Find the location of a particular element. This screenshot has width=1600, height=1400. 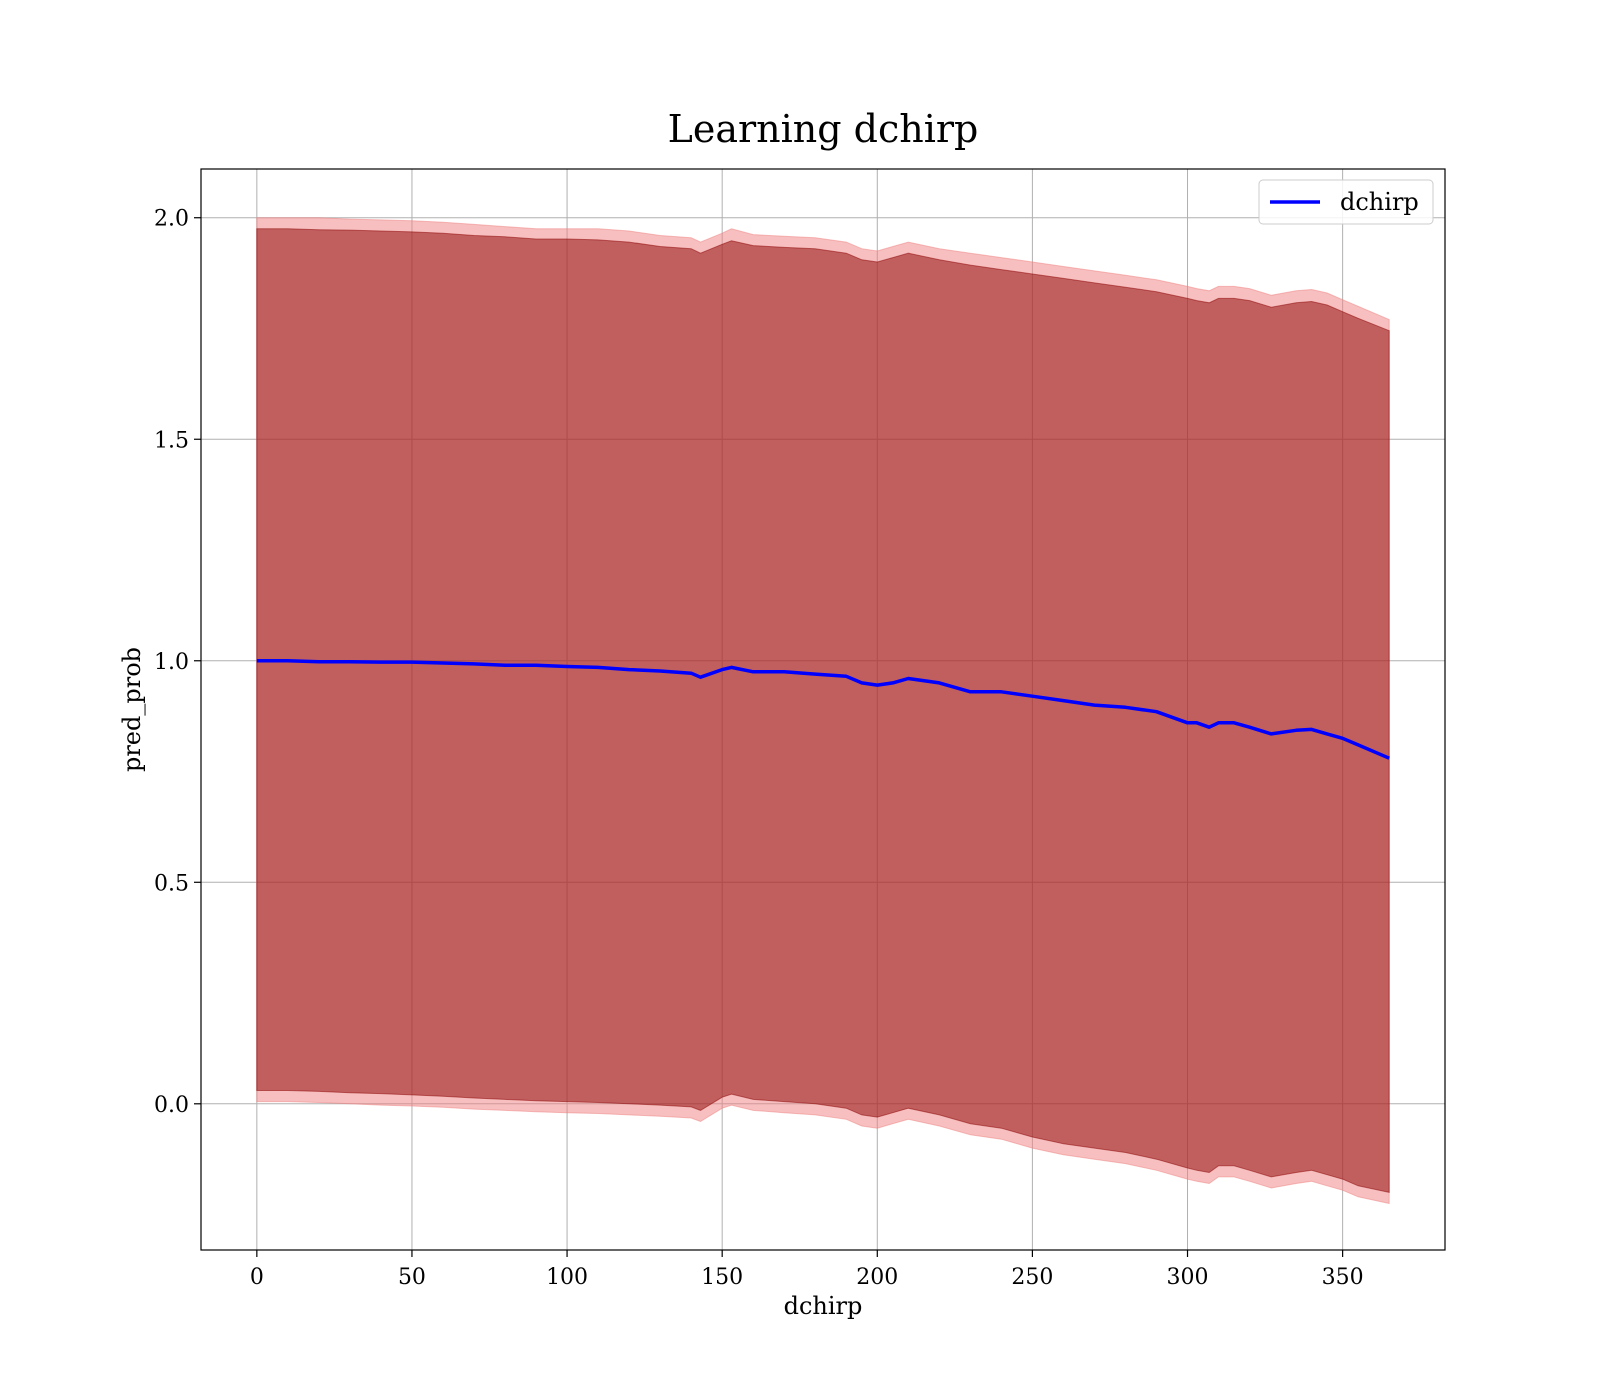

chart-title: Learning dchirp is located at coordinates (823, 129).